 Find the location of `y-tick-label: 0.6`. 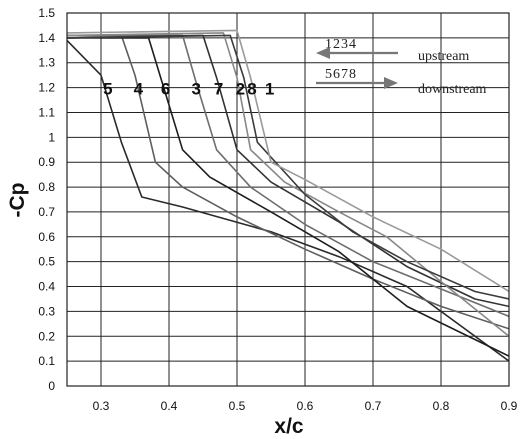

y-tick-label: 0.6 is located at coordinates (46, 237).